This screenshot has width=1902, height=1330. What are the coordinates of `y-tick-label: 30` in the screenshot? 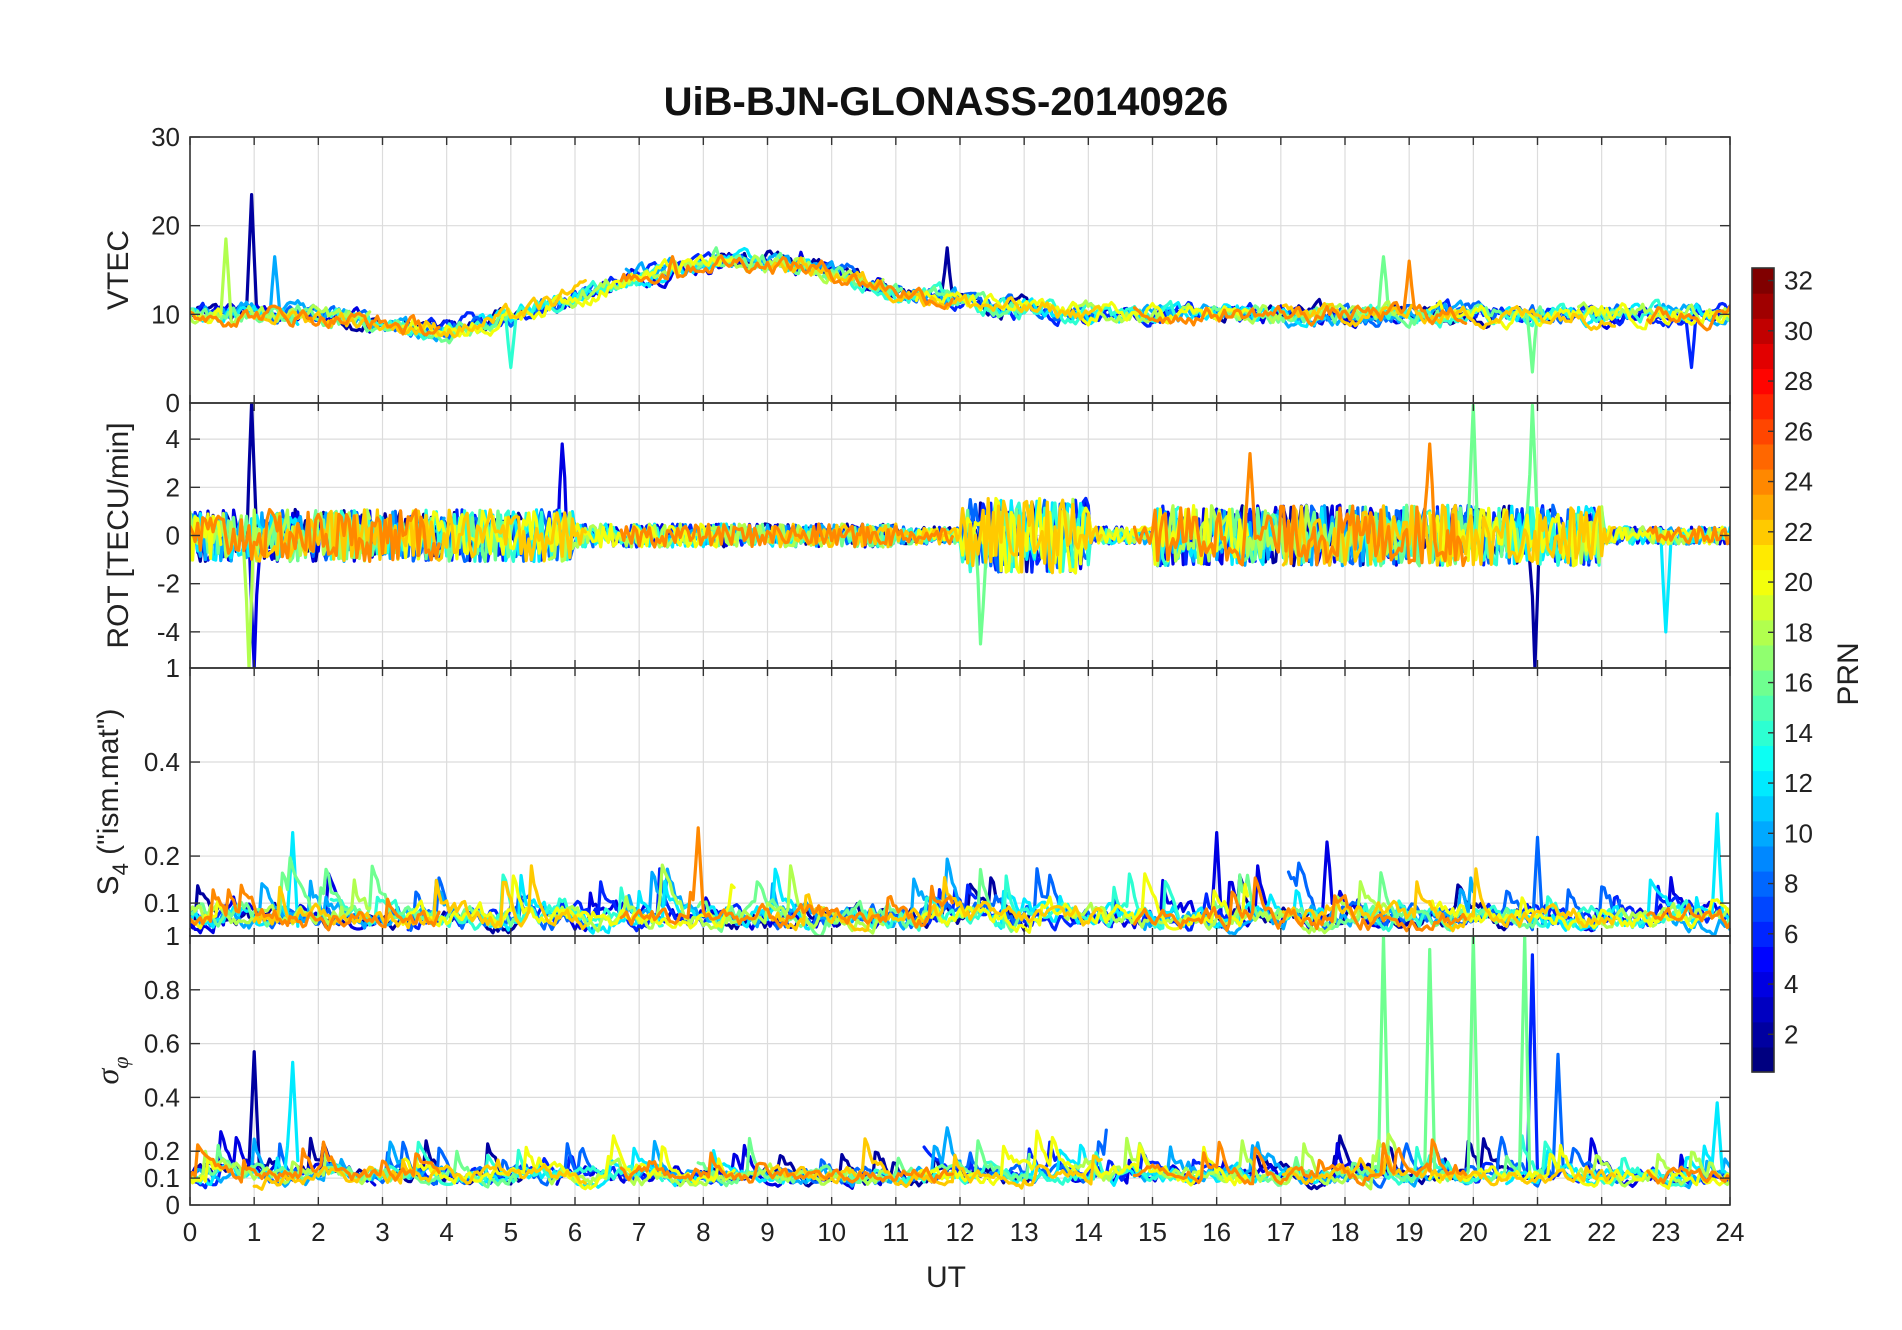 It's located at (165, 137).